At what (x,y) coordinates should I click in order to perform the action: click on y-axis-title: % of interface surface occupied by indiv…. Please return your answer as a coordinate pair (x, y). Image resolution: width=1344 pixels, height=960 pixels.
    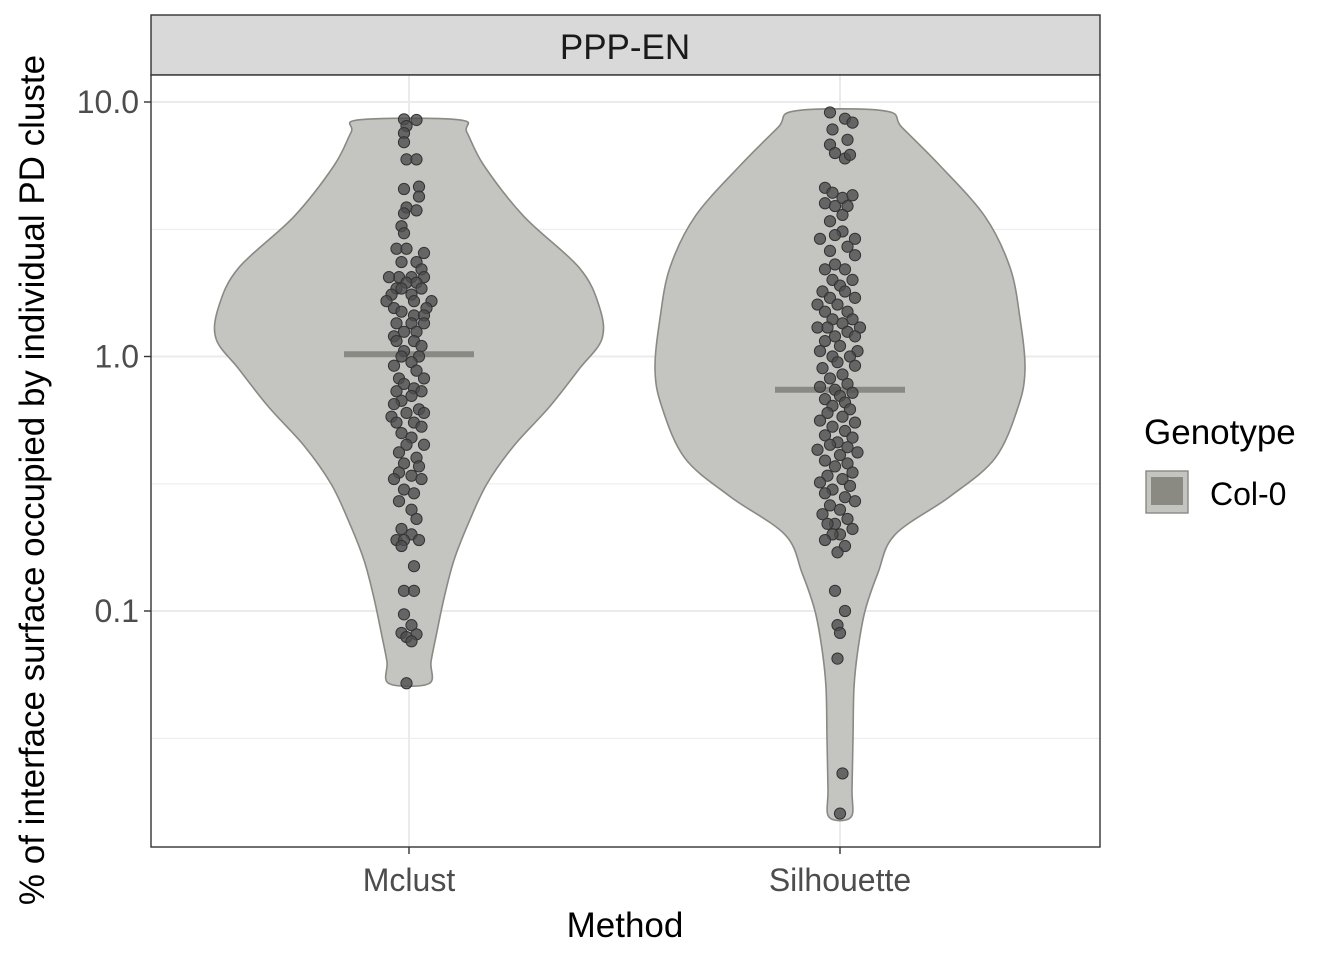
    Looking at the image, I should click on (32, 480).